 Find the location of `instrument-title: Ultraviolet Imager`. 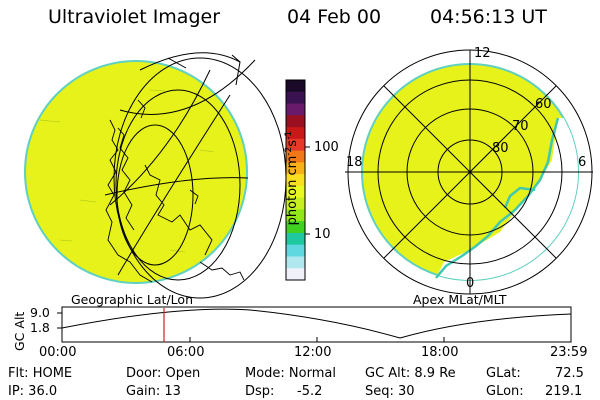

instrument-title: Ultraviolet Imager is located at coordinates (134, 17).